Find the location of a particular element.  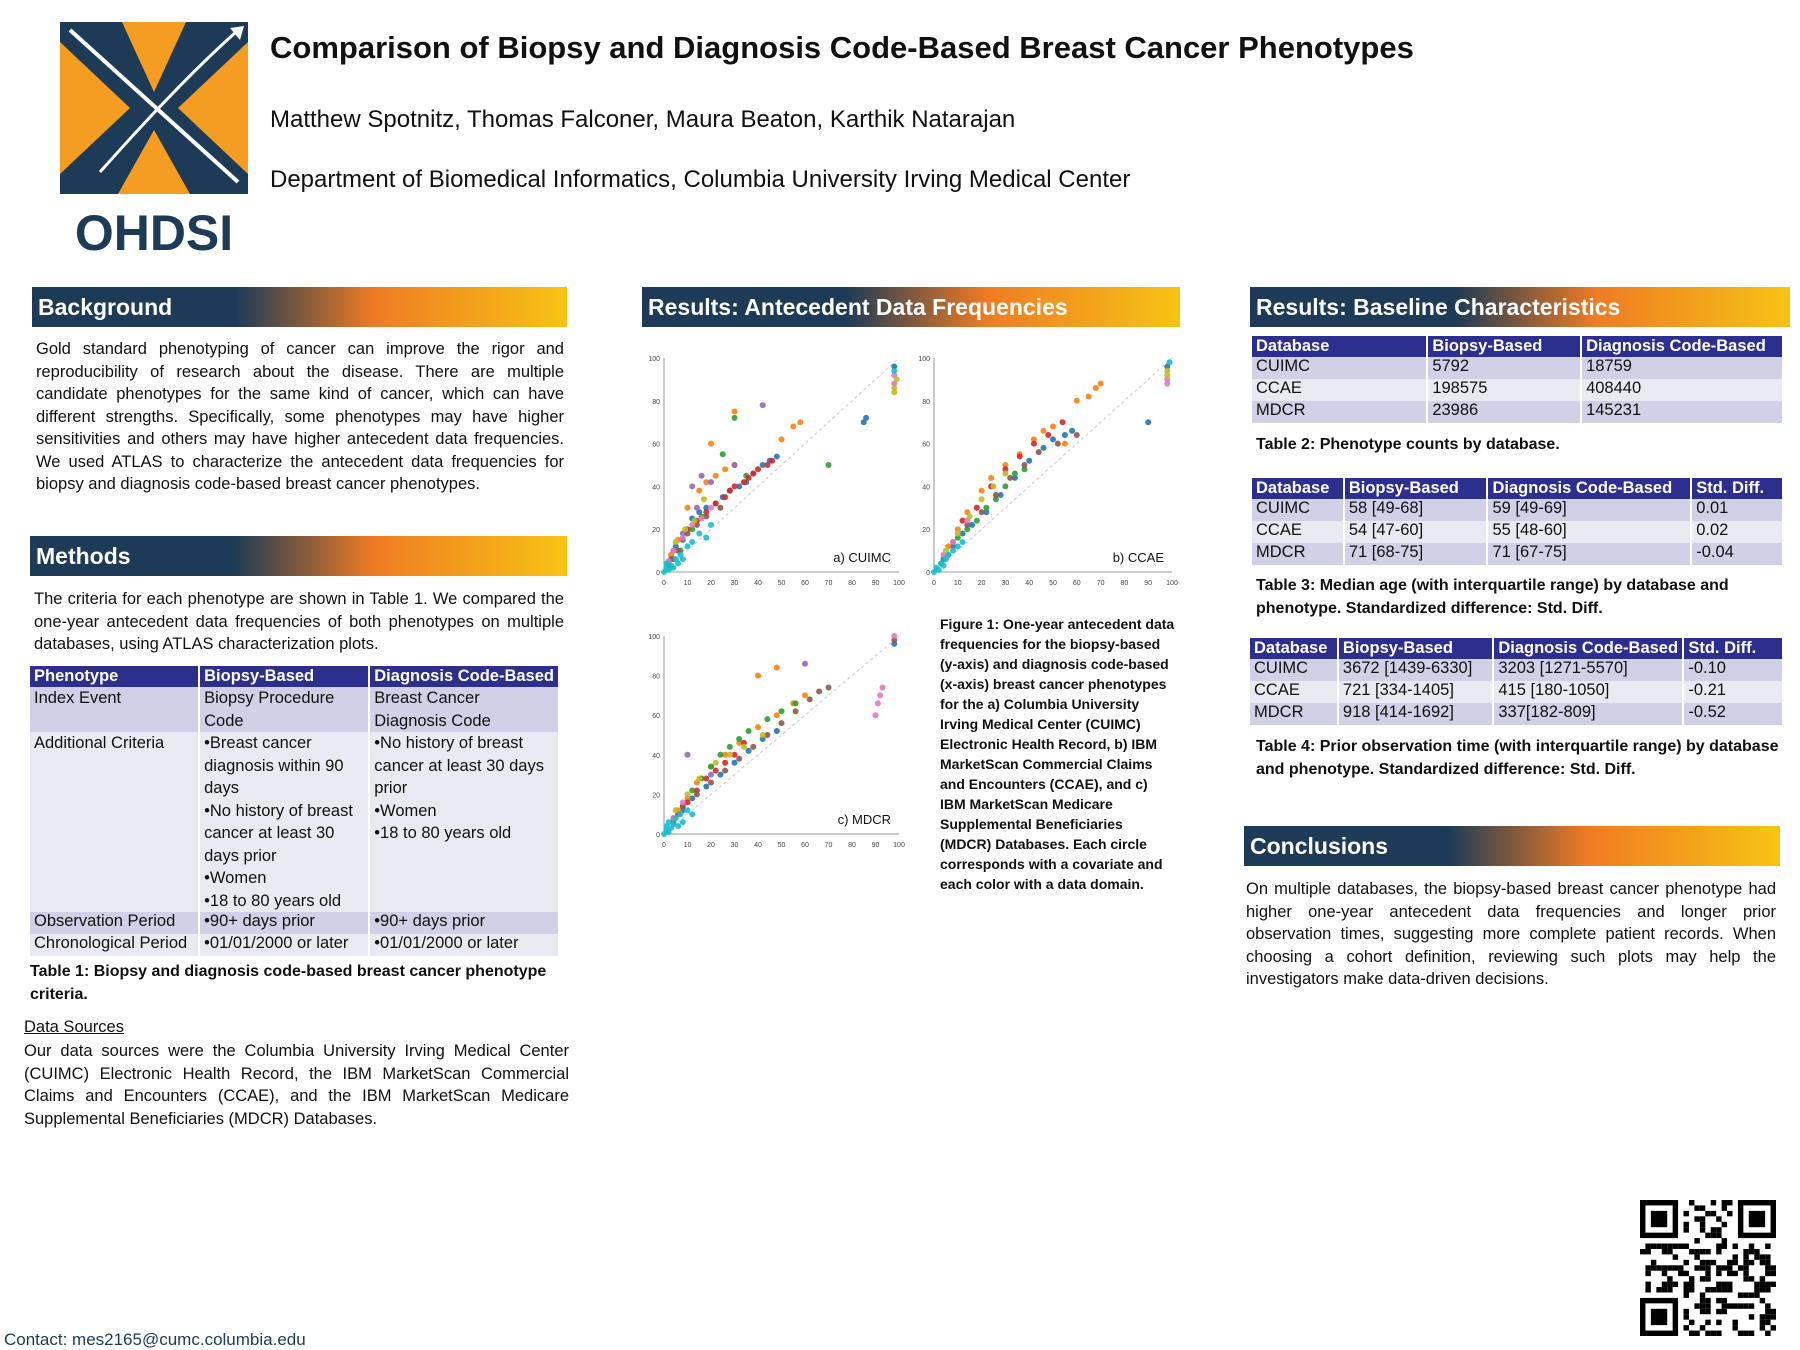

x-tick-label: 0 is located at coordinates (664, 845).